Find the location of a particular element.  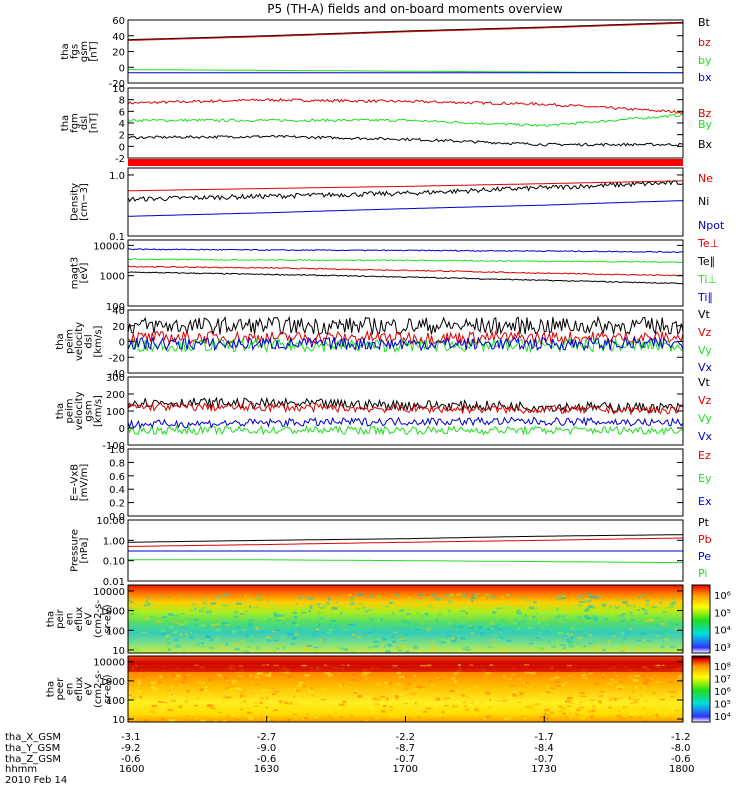

colorbar-tick-label: 10³ is located at coordinates (722, 648).